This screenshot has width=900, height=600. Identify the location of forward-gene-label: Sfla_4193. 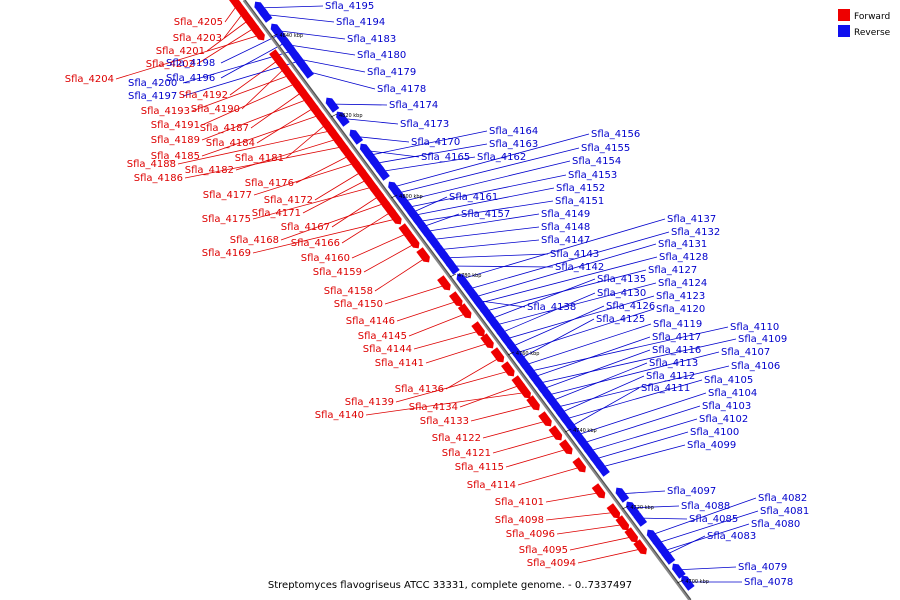
(165, 111).